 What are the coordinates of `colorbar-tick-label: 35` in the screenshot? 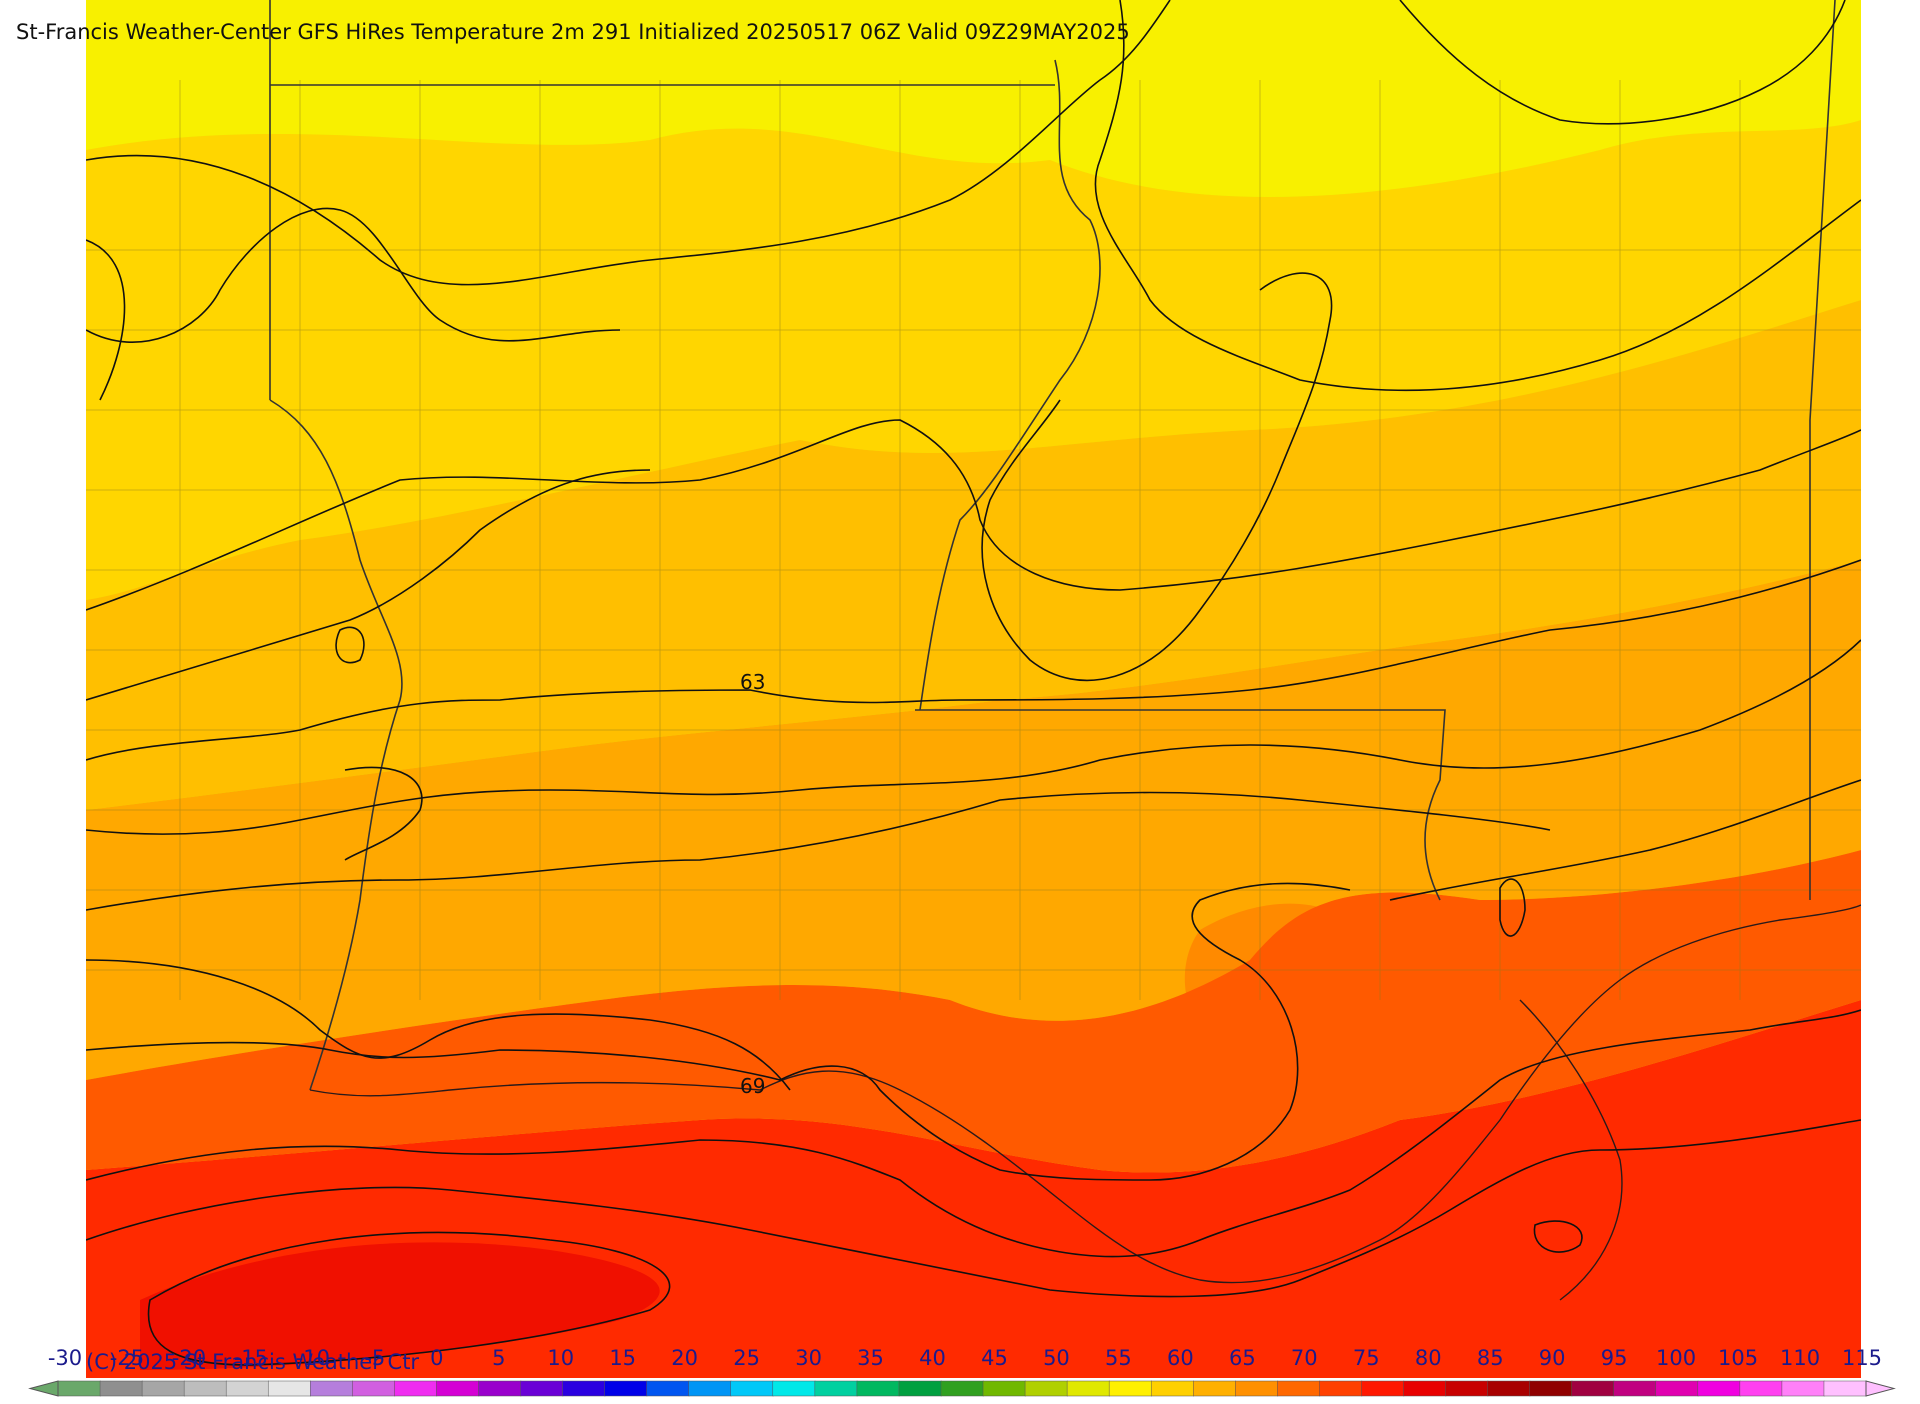 It's located at (870, 1358).